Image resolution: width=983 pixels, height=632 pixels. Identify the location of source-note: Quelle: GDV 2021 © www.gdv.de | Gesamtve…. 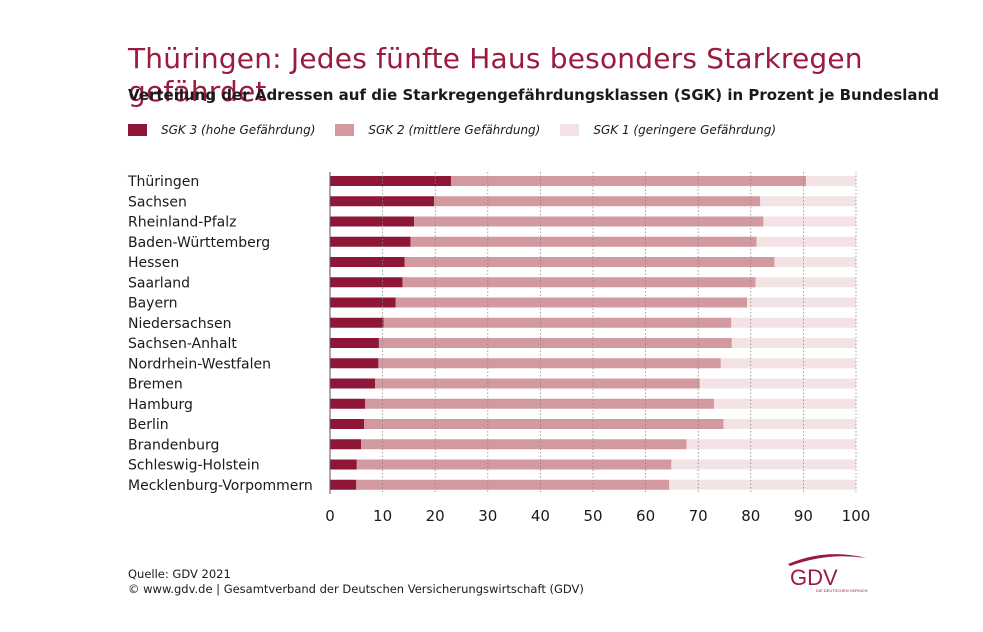
(356, 582).